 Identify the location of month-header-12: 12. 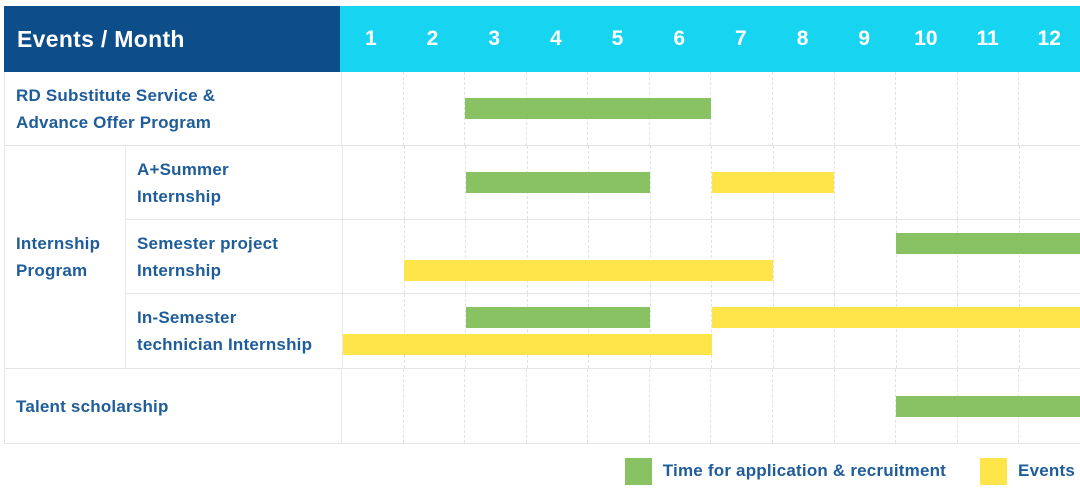
(1049, 38).